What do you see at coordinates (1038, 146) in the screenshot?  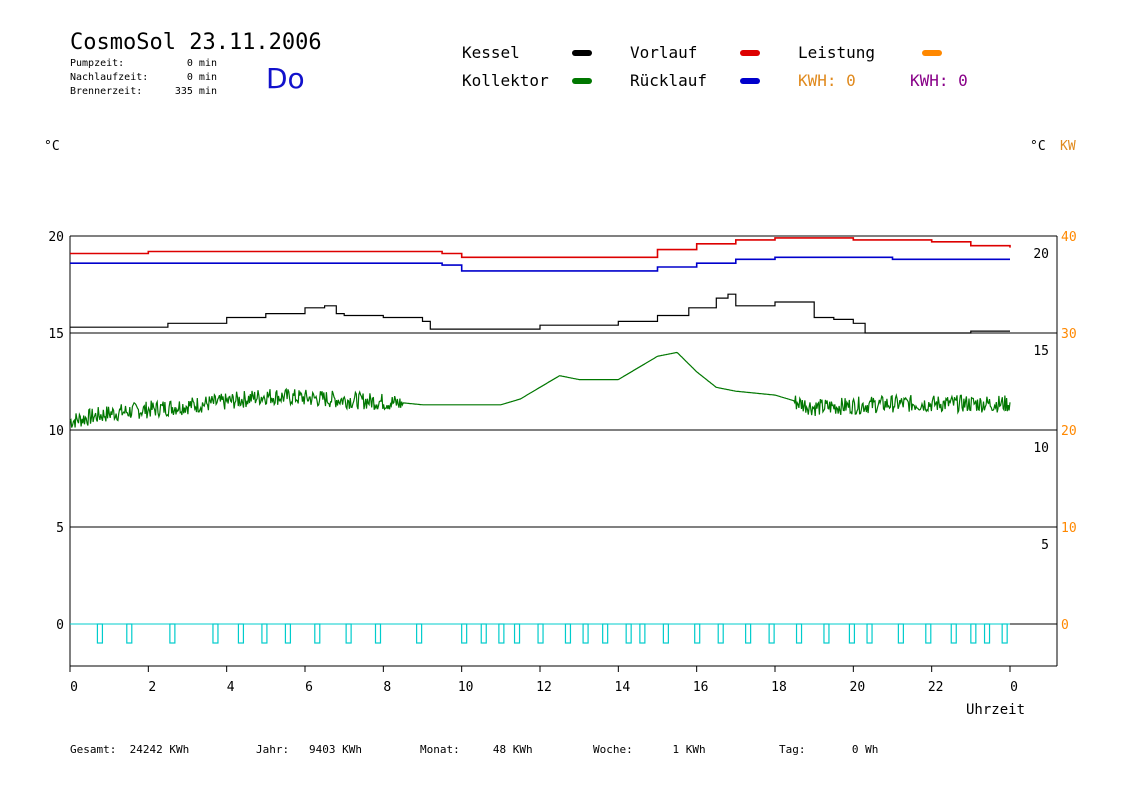 I see `right-axis-unit-c: °C` at bounding box center [1038, 146].